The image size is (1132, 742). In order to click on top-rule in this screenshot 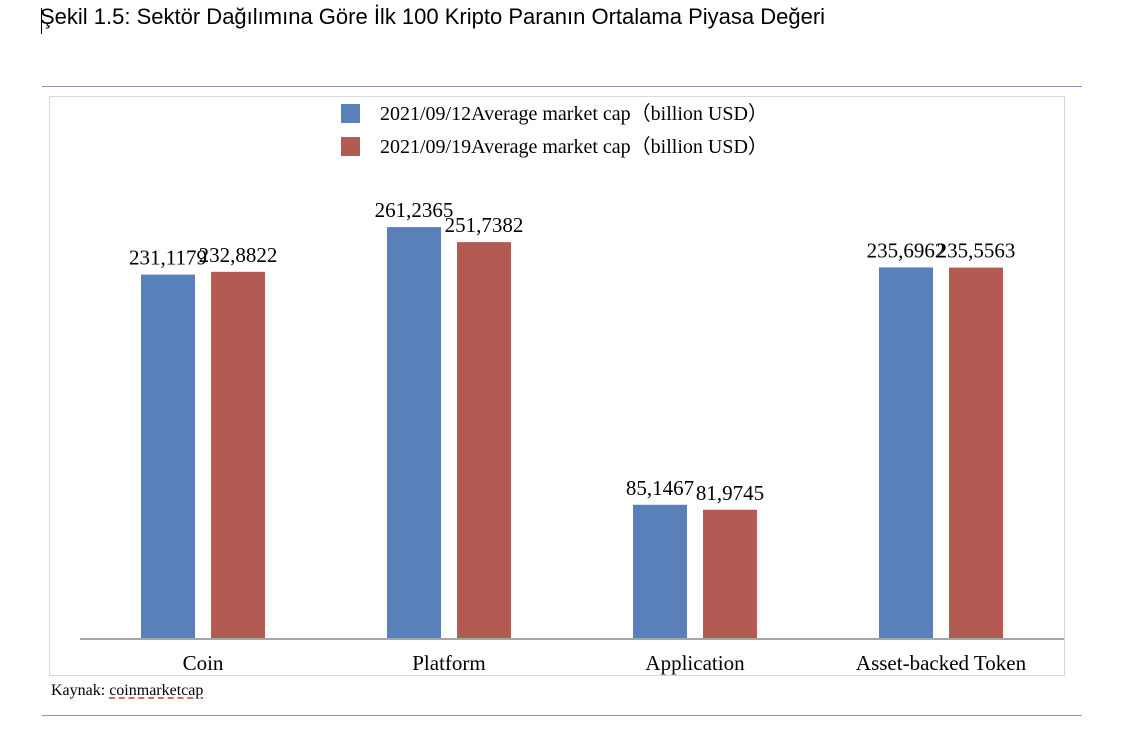, I will do `click(562, 86)`.